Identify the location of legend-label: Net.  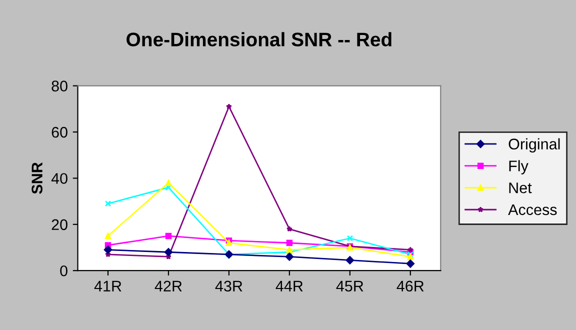
(520, 188).